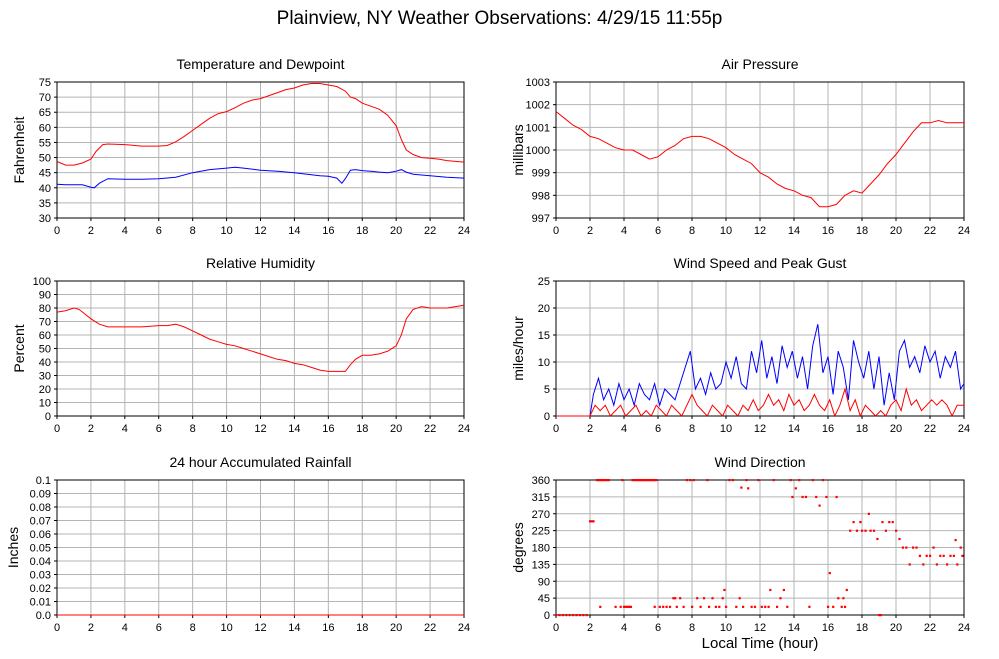  I want to click on y-tick-label: 0.06, so click(40, 535).